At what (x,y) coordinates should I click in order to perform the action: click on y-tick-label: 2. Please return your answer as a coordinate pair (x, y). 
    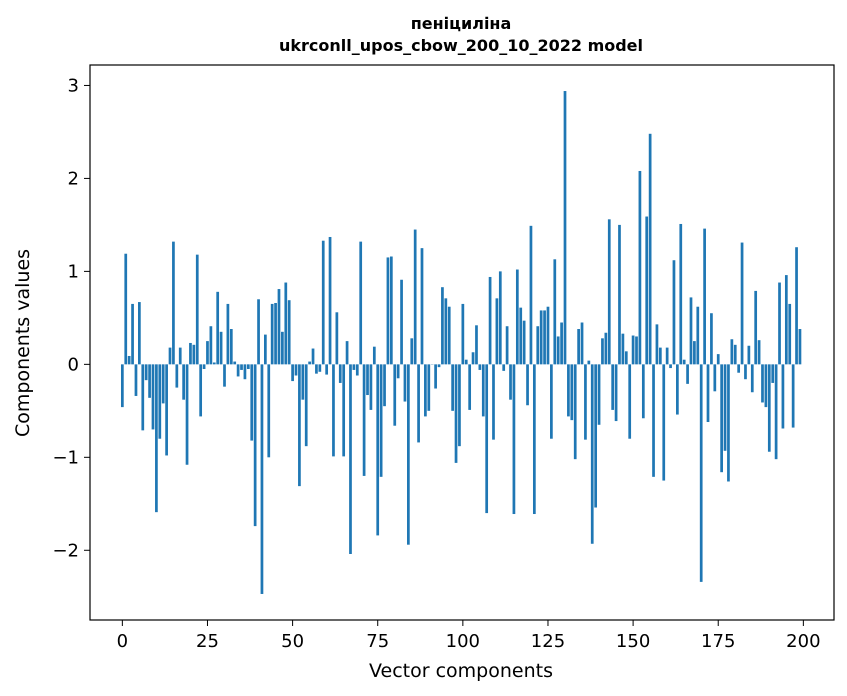
    Looking at the image, I should click on (73, 178).